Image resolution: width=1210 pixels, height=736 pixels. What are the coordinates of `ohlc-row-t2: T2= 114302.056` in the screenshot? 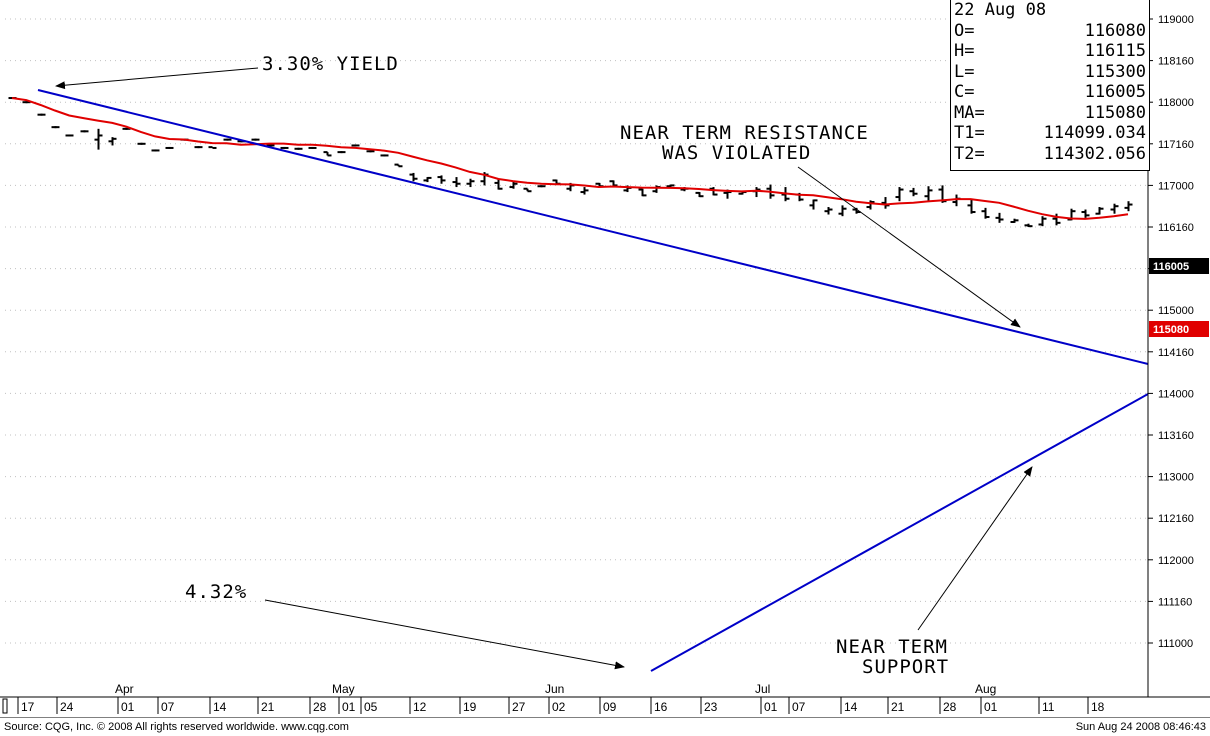 It's located at (1050, 154).